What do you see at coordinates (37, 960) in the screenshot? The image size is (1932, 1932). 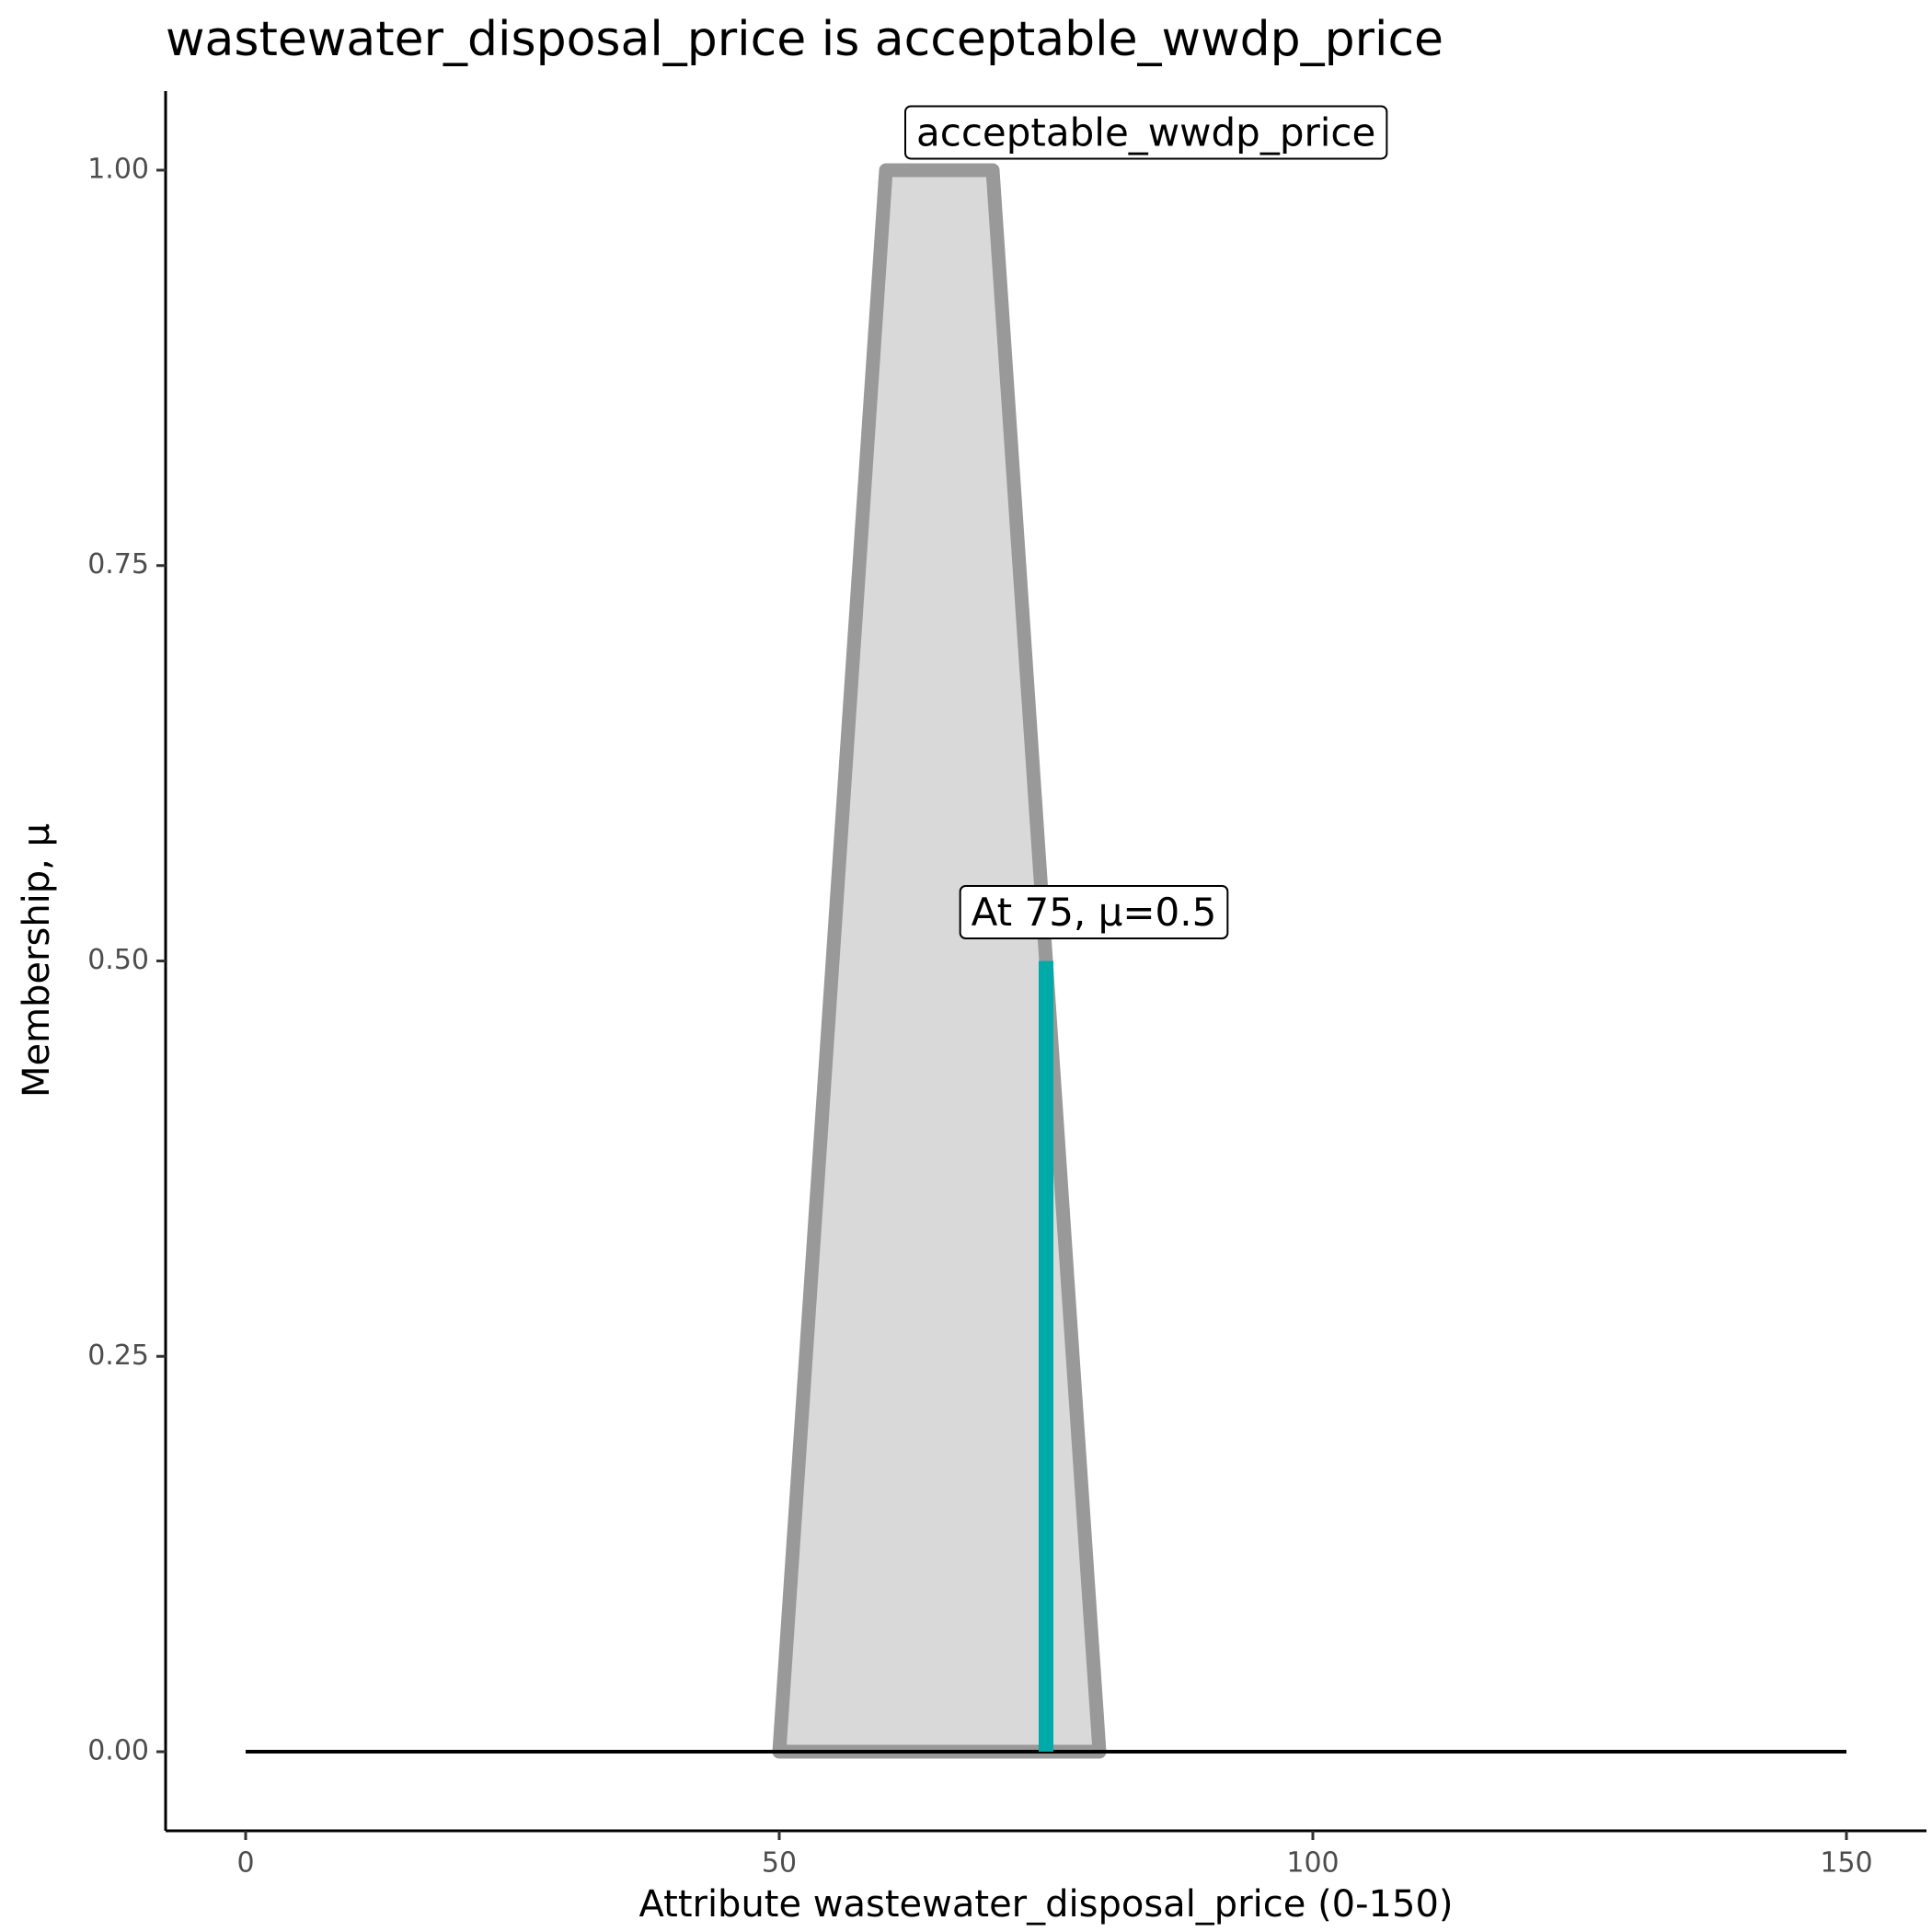 I see `y-axis-title: Membership, μ` at bounding box center [37, 960].